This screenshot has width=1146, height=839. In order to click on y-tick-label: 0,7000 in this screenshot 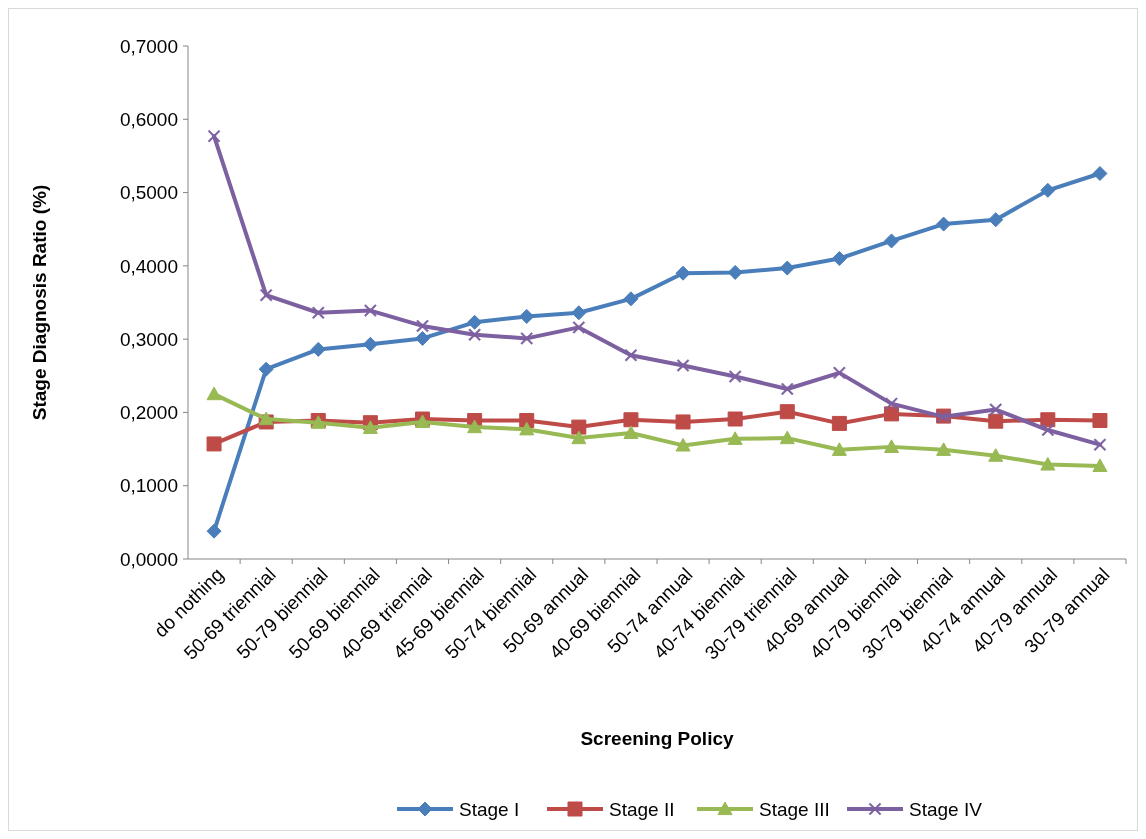, I will do `click(148, 46)`.